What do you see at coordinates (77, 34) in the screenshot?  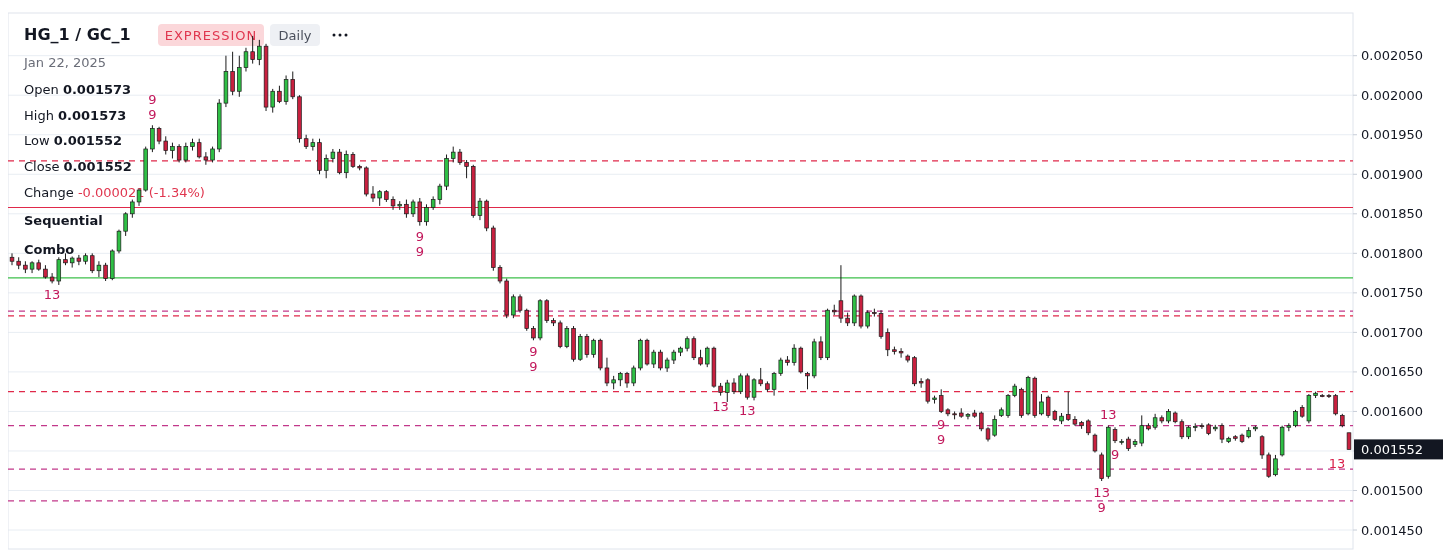 I see `text: HG_1 / GC_1` at bounding box center [77, 34].